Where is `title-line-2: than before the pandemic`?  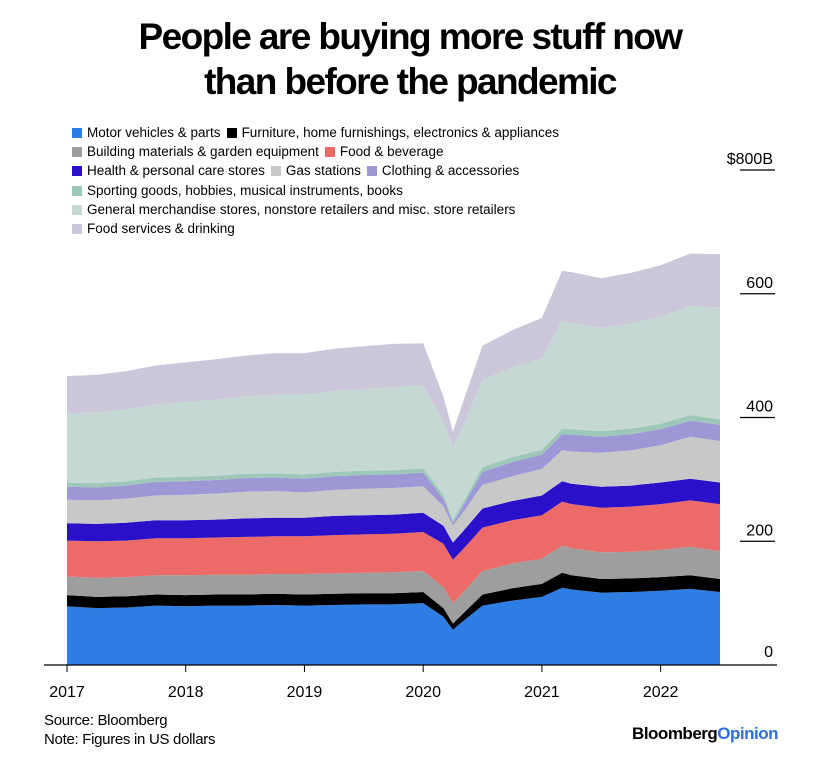 title-line-2: than before the pandemic is located at coordinates (410, 81).